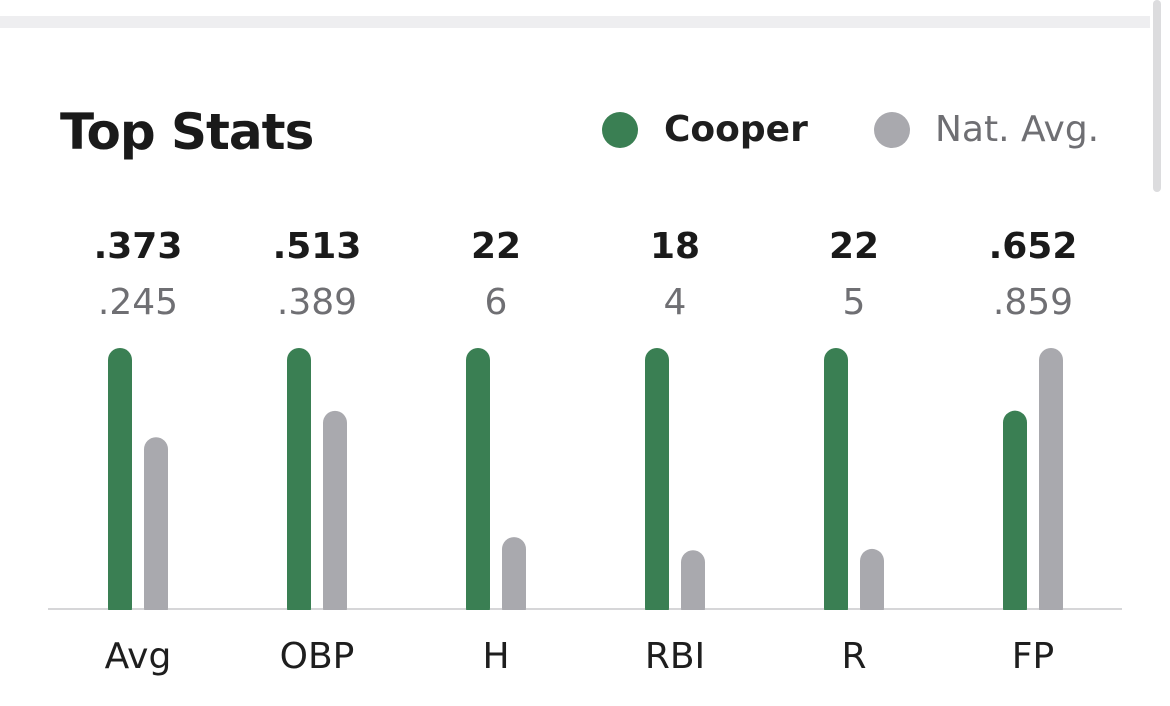  I want to click on scrollbar, so click(1157, 96).